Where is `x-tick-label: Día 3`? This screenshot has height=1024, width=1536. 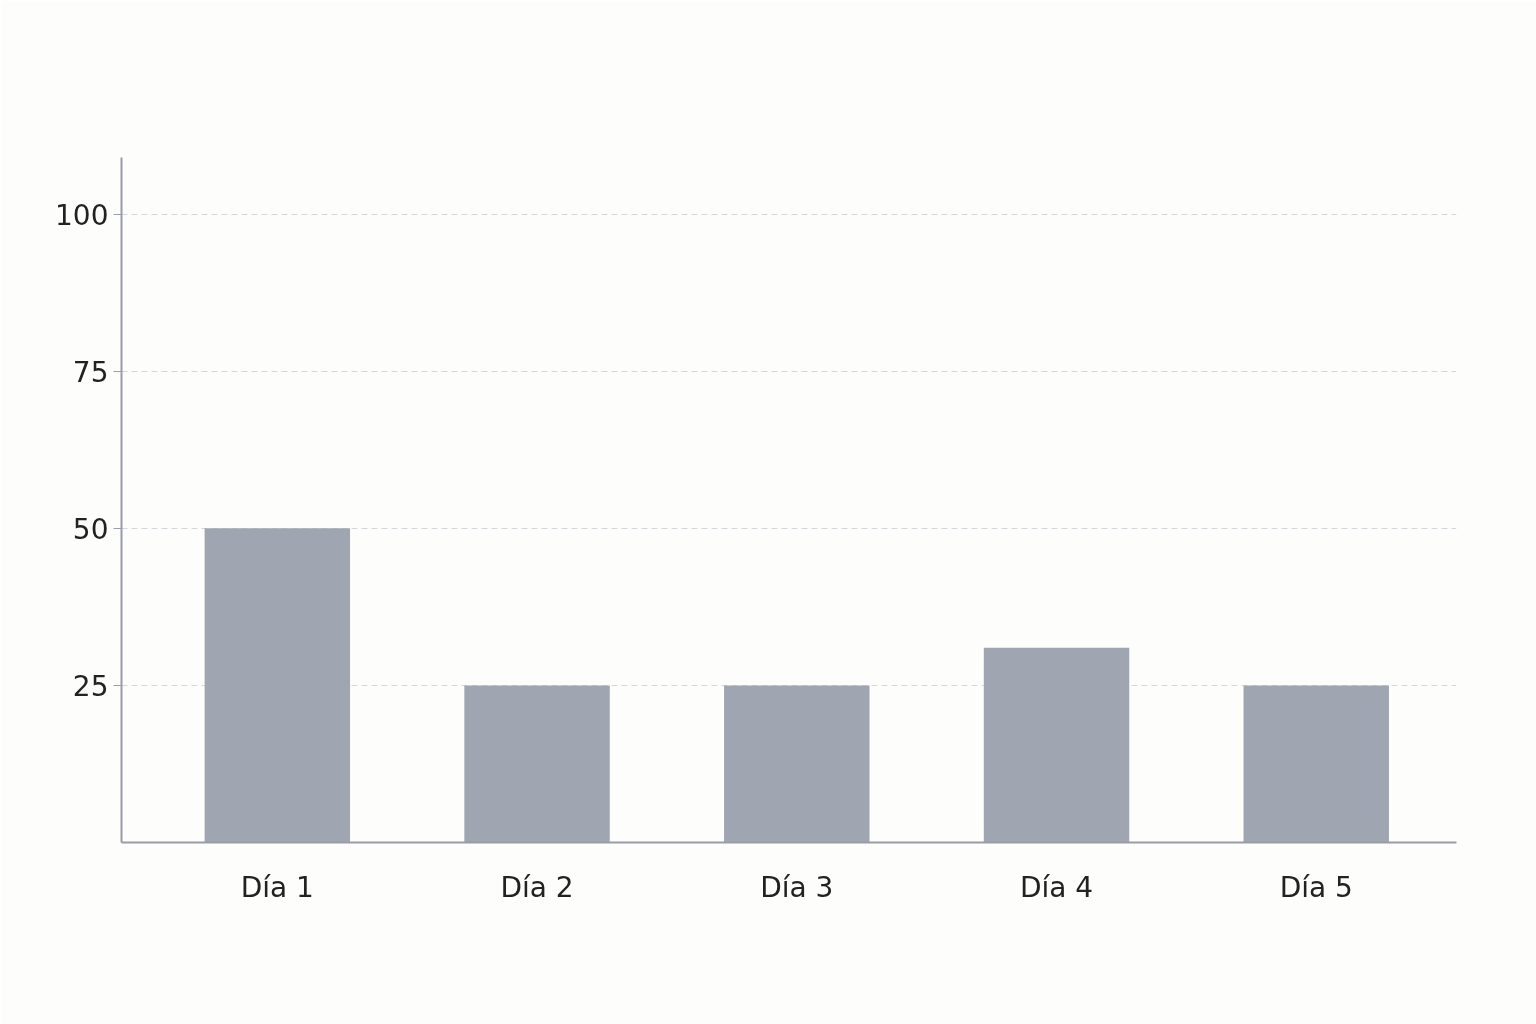
x-tick-label: Día 3 is located at coordinates (797, 887).